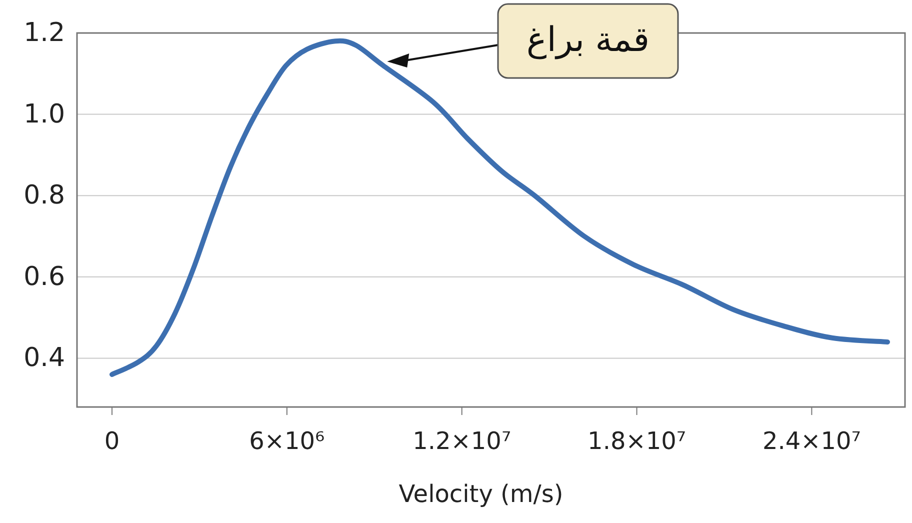  I want to click on x-tick-label: 2.4×10⁷, so click(811, 441).